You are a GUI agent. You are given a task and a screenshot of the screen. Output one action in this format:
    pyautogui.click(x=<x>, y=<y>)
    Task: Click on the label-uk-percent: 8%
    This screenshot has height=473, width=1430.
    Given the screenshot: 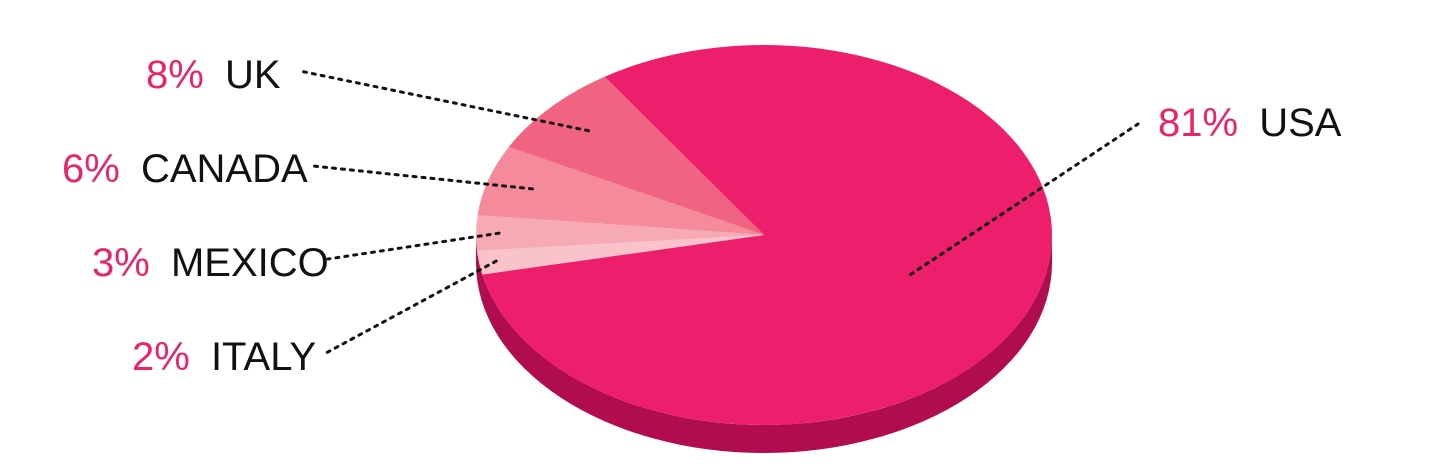 What is the action you would take?
    pyautogui.click(x=175, y=75)
    